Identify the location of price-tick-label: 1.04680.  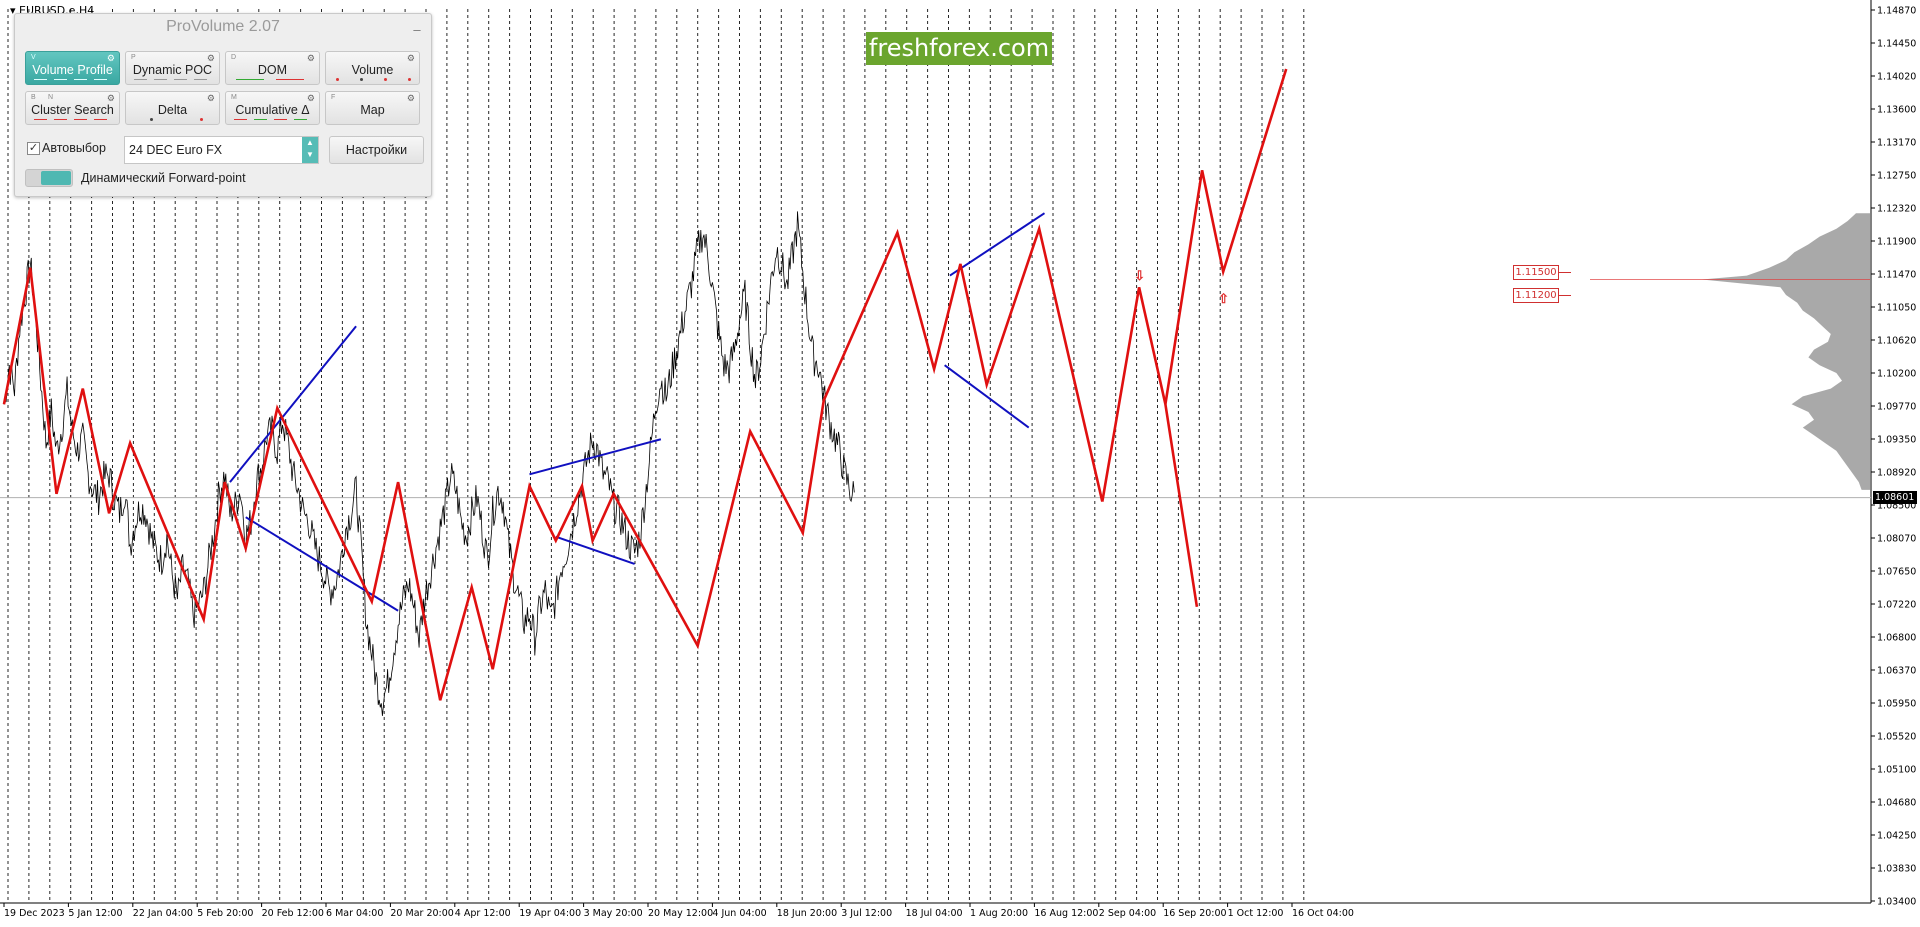
(1896, 803).